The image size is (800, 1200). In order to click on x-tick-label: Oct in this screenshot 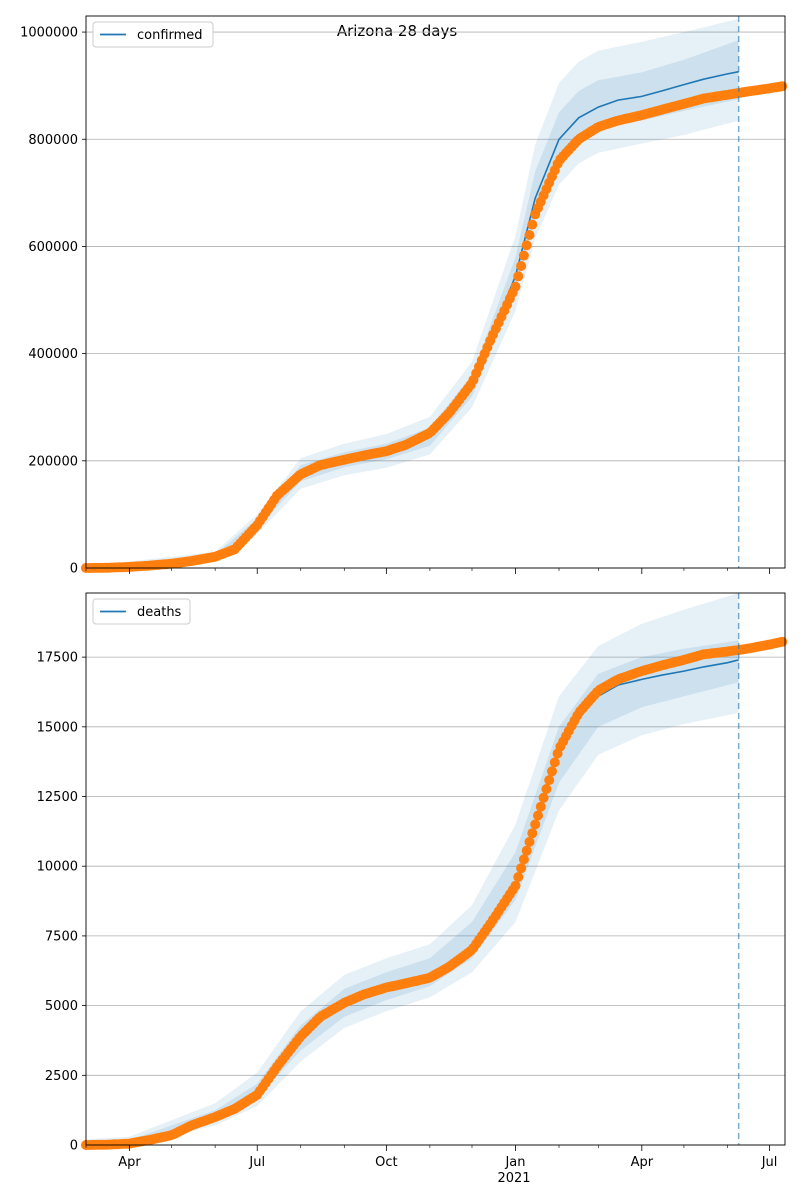, I will do `click(386, 1162)`.